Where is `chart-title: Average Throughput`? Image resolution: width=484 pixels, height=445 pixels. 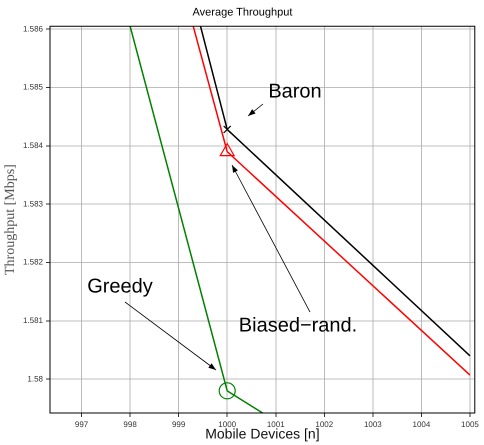
chart-title: Average Throughput is located at coordinates (242, 12).